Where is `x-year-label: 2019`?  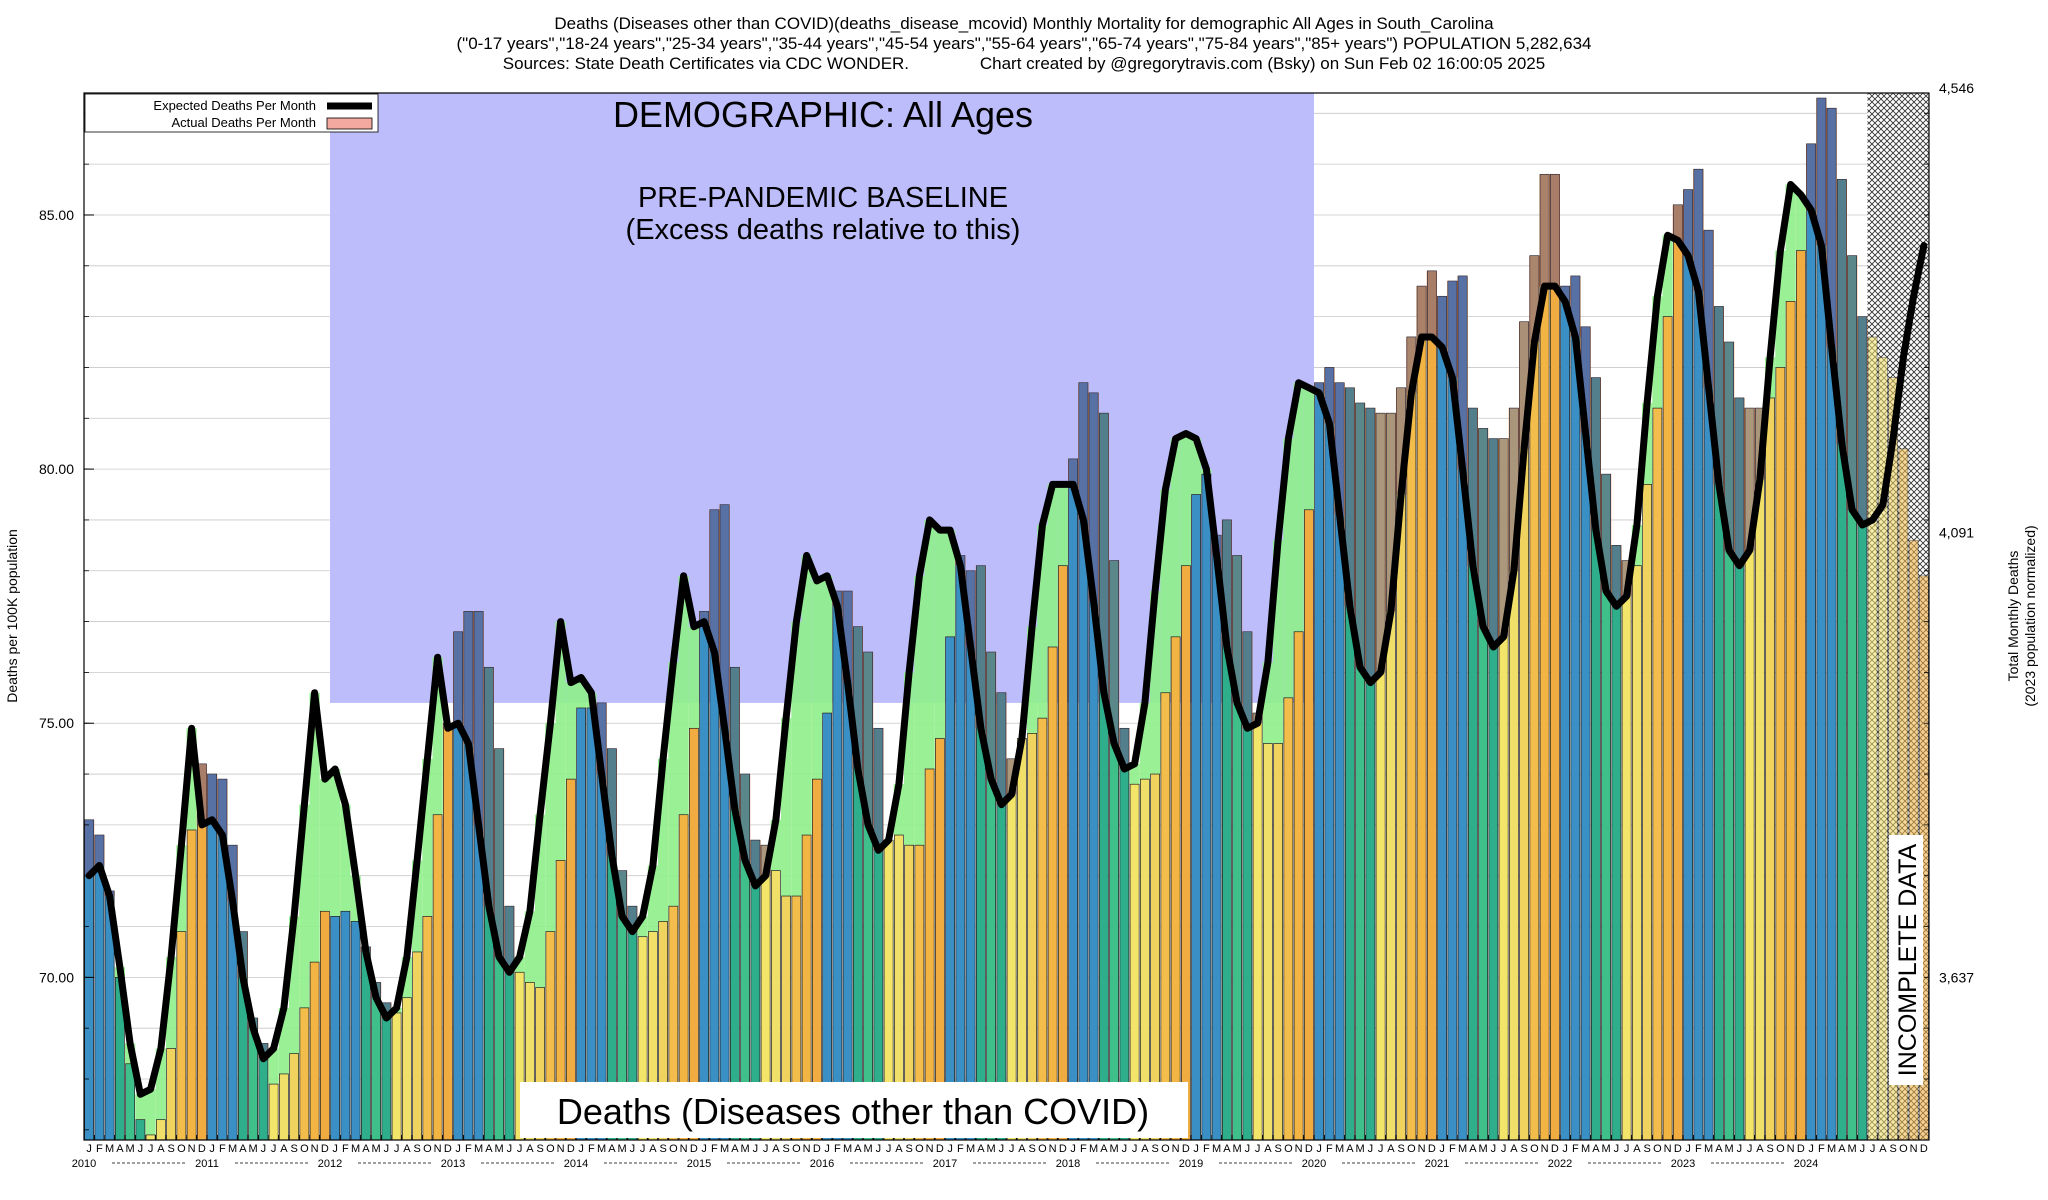
x-year-label: 2019 is located at coordinates (1191, 1164).